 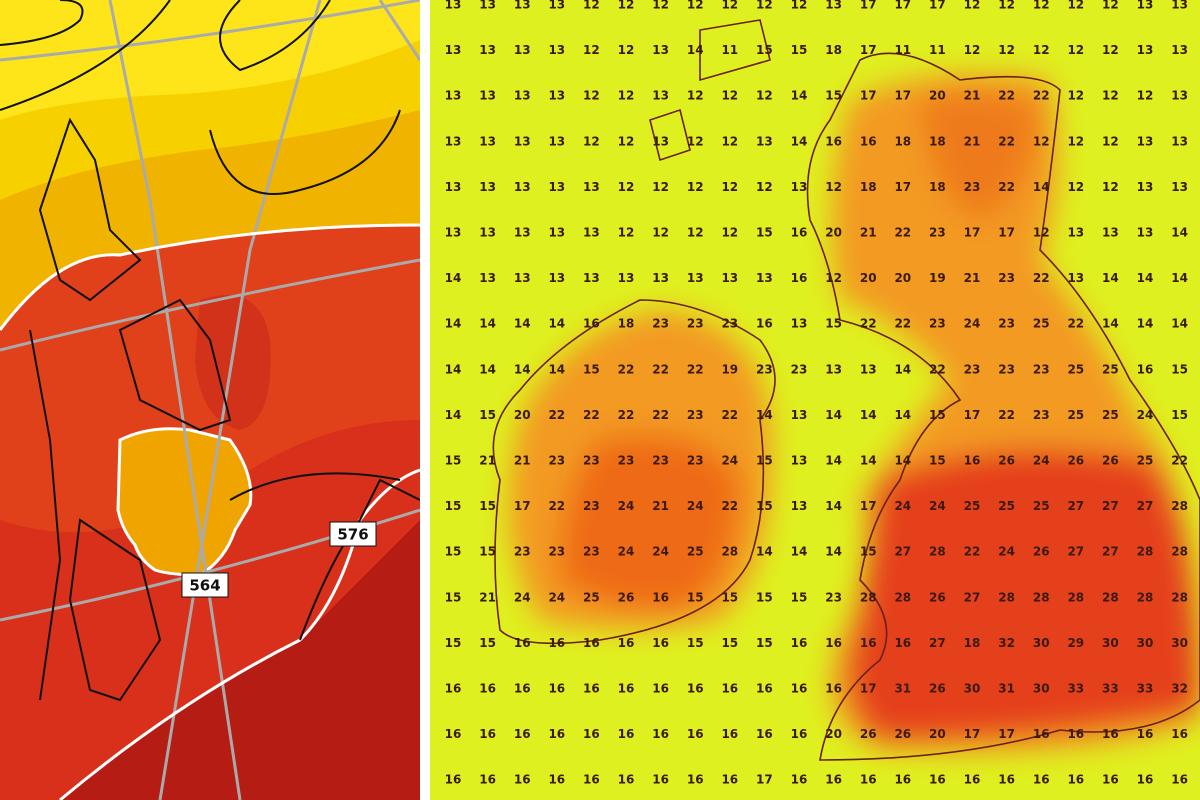 What do you see at coordinates (1041, 689) in the screenshot?
I see `grid-value: 30` at bounding box center [1041, 689].